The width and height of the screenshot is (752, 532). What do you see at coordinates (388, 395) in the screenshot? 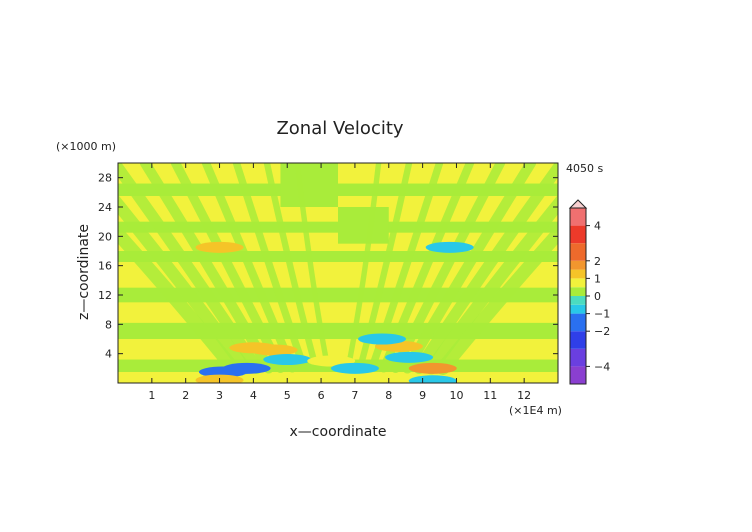
I see `x-tick-label: 8` at bounding box center [388, 395].